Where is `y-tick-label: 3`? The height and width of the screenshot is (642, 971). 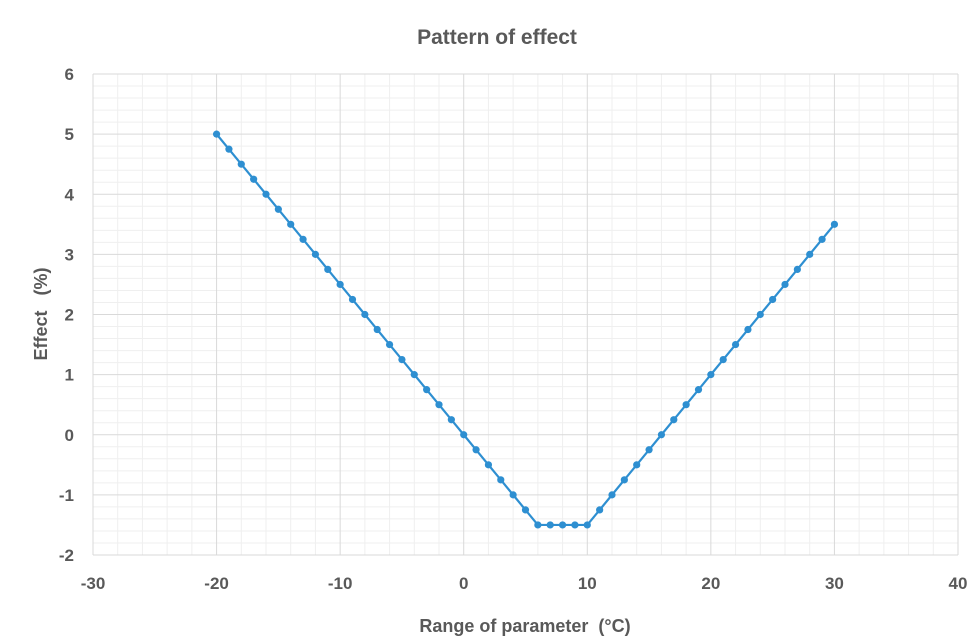 y-tick-label: 3 is located at coordinates (69, 254).